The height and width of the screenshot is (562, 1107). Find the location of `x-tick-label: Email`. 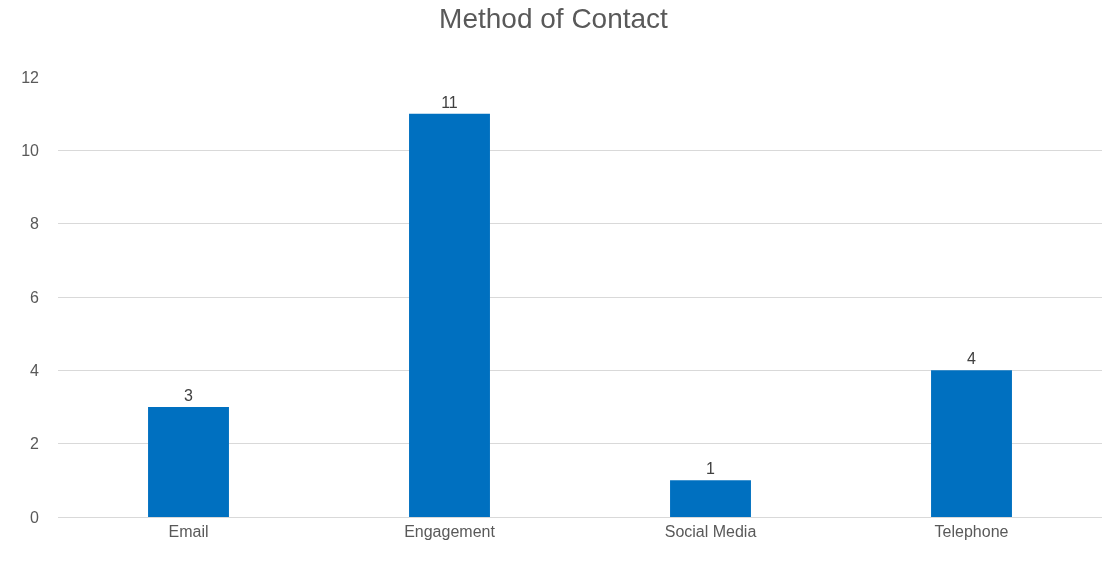

x-tick-label: Email is located at coordinates (188, 532).